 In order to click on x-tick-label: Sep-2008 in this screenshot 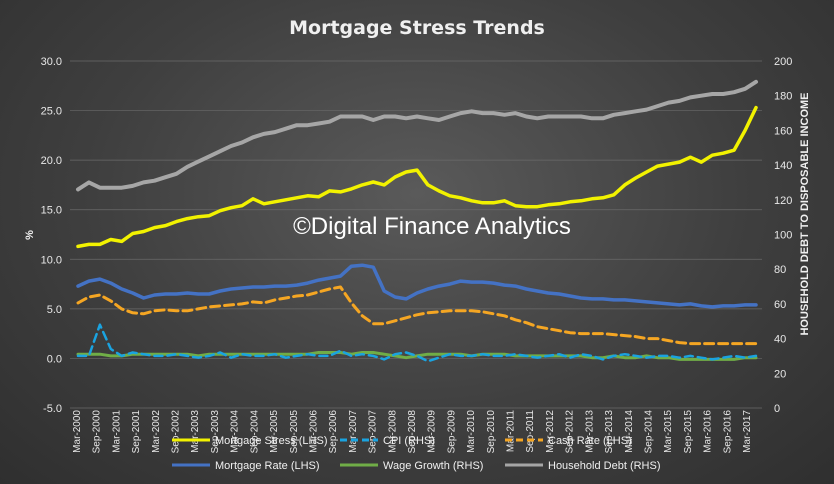, I will do `click(412, 432)`.